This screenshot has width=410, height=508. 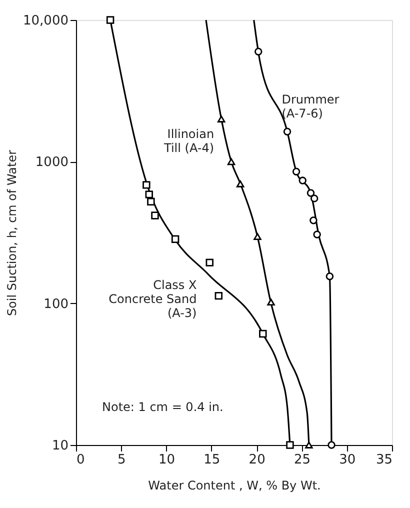 I want to click on y-tick-label: 10,000, so click(x=45, y=21).